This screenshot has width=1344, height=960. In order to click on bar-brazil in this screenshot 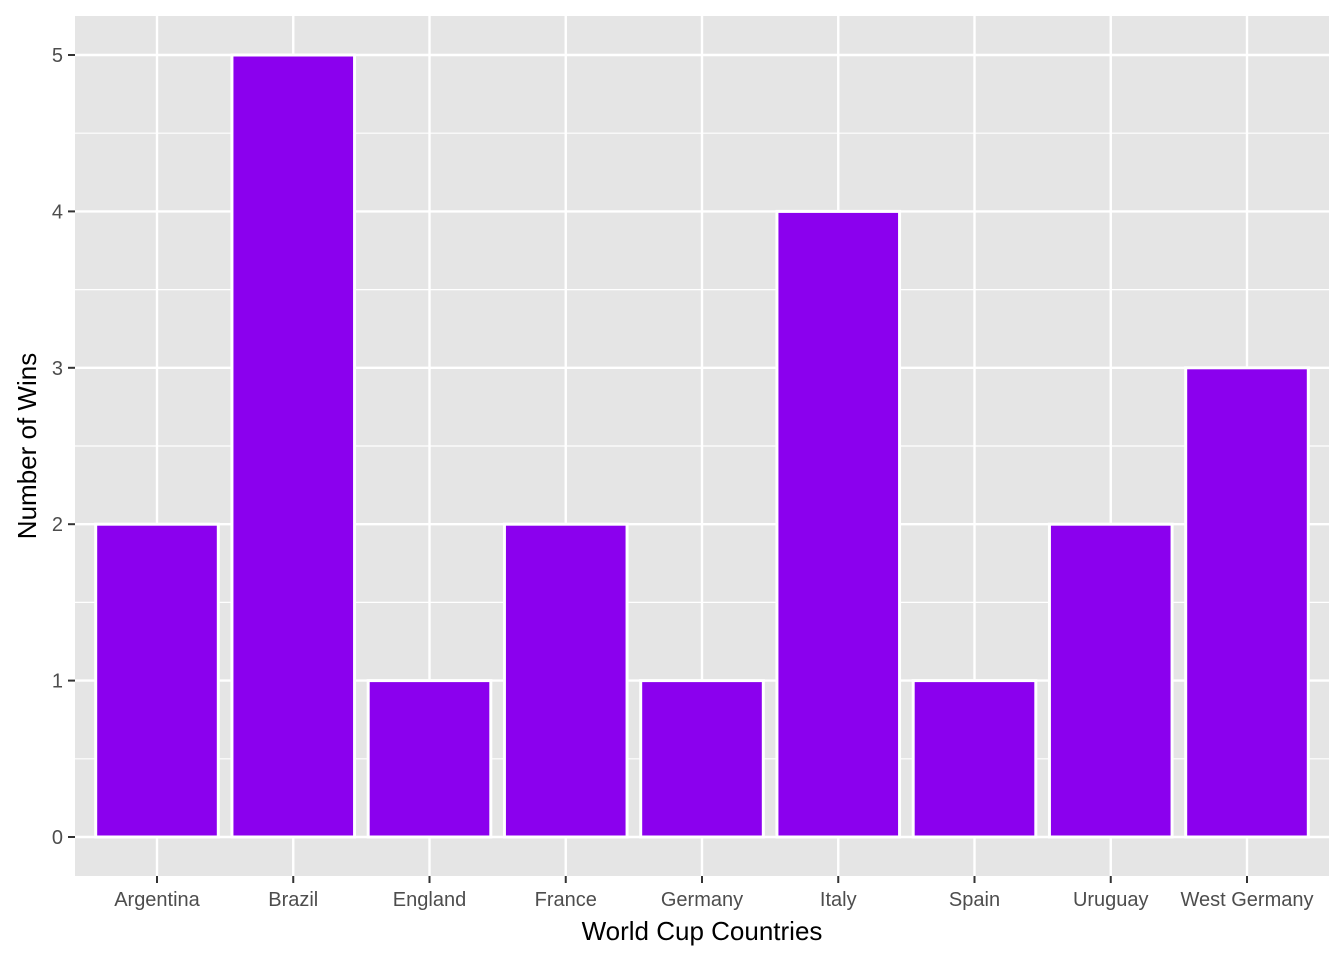, I will do `click(293, 446)`.